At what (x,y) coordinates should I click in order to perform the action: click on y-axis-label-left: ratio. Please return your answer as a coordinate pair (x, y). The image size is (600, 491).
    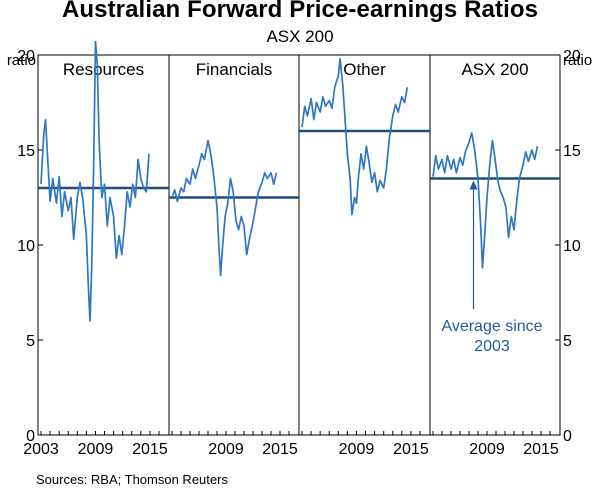
    Looking at the image, I should click on (21, 60).